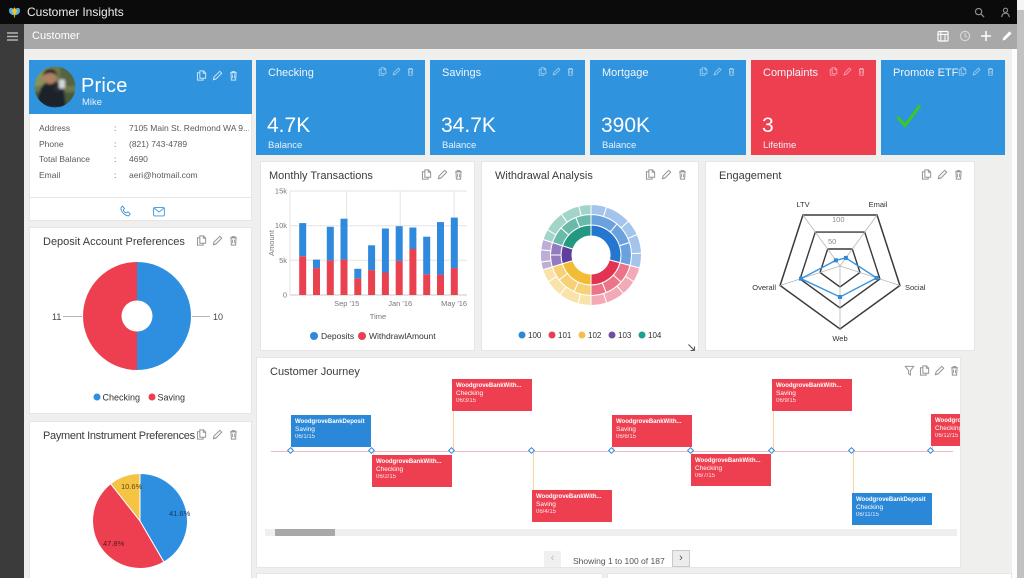 Image resolution: width=1024 pixels, height=578 pixels. What do you see at coordinates (56, 317) in the screenshot?
I see `svg-text: 11` at bounding box center [56, 317].